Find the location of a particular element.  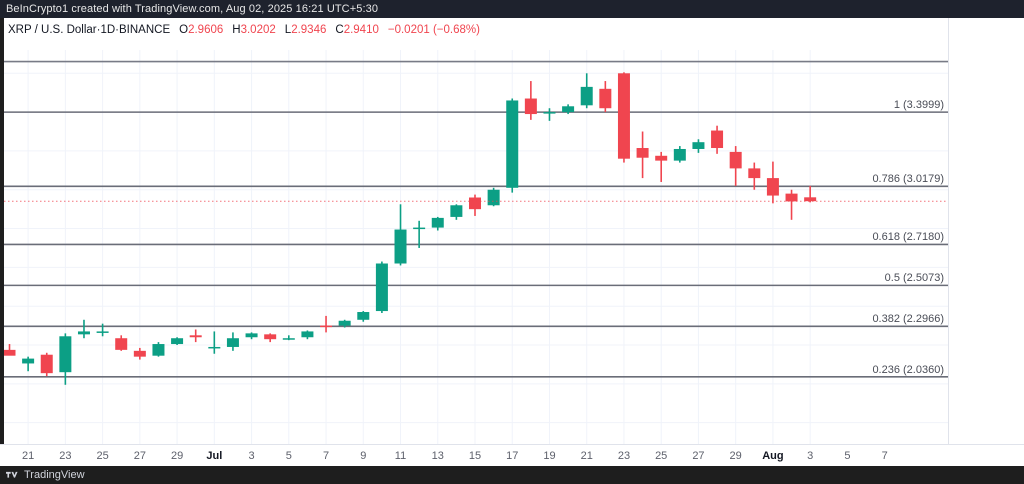

fib-level-label: 1 (3.3999) is located at coordinates (918, 105).